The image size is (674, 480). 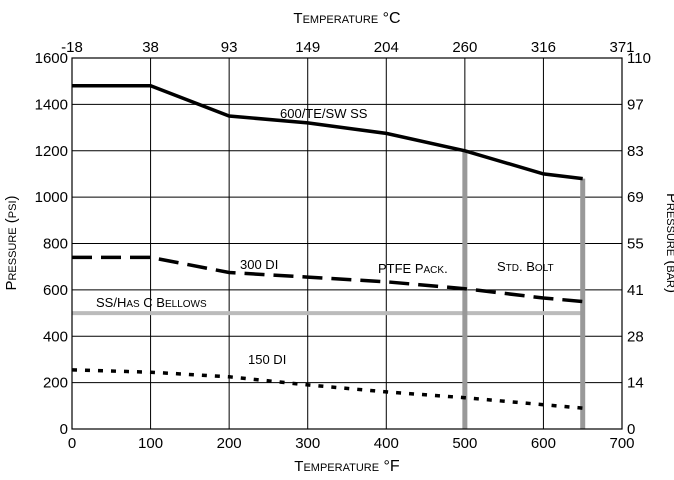 What do you see at coordinates (347, 466) in the screenshot?
I see `bottom-axis-title: TEMPERATURE °F` at bounding box center [347, 466].